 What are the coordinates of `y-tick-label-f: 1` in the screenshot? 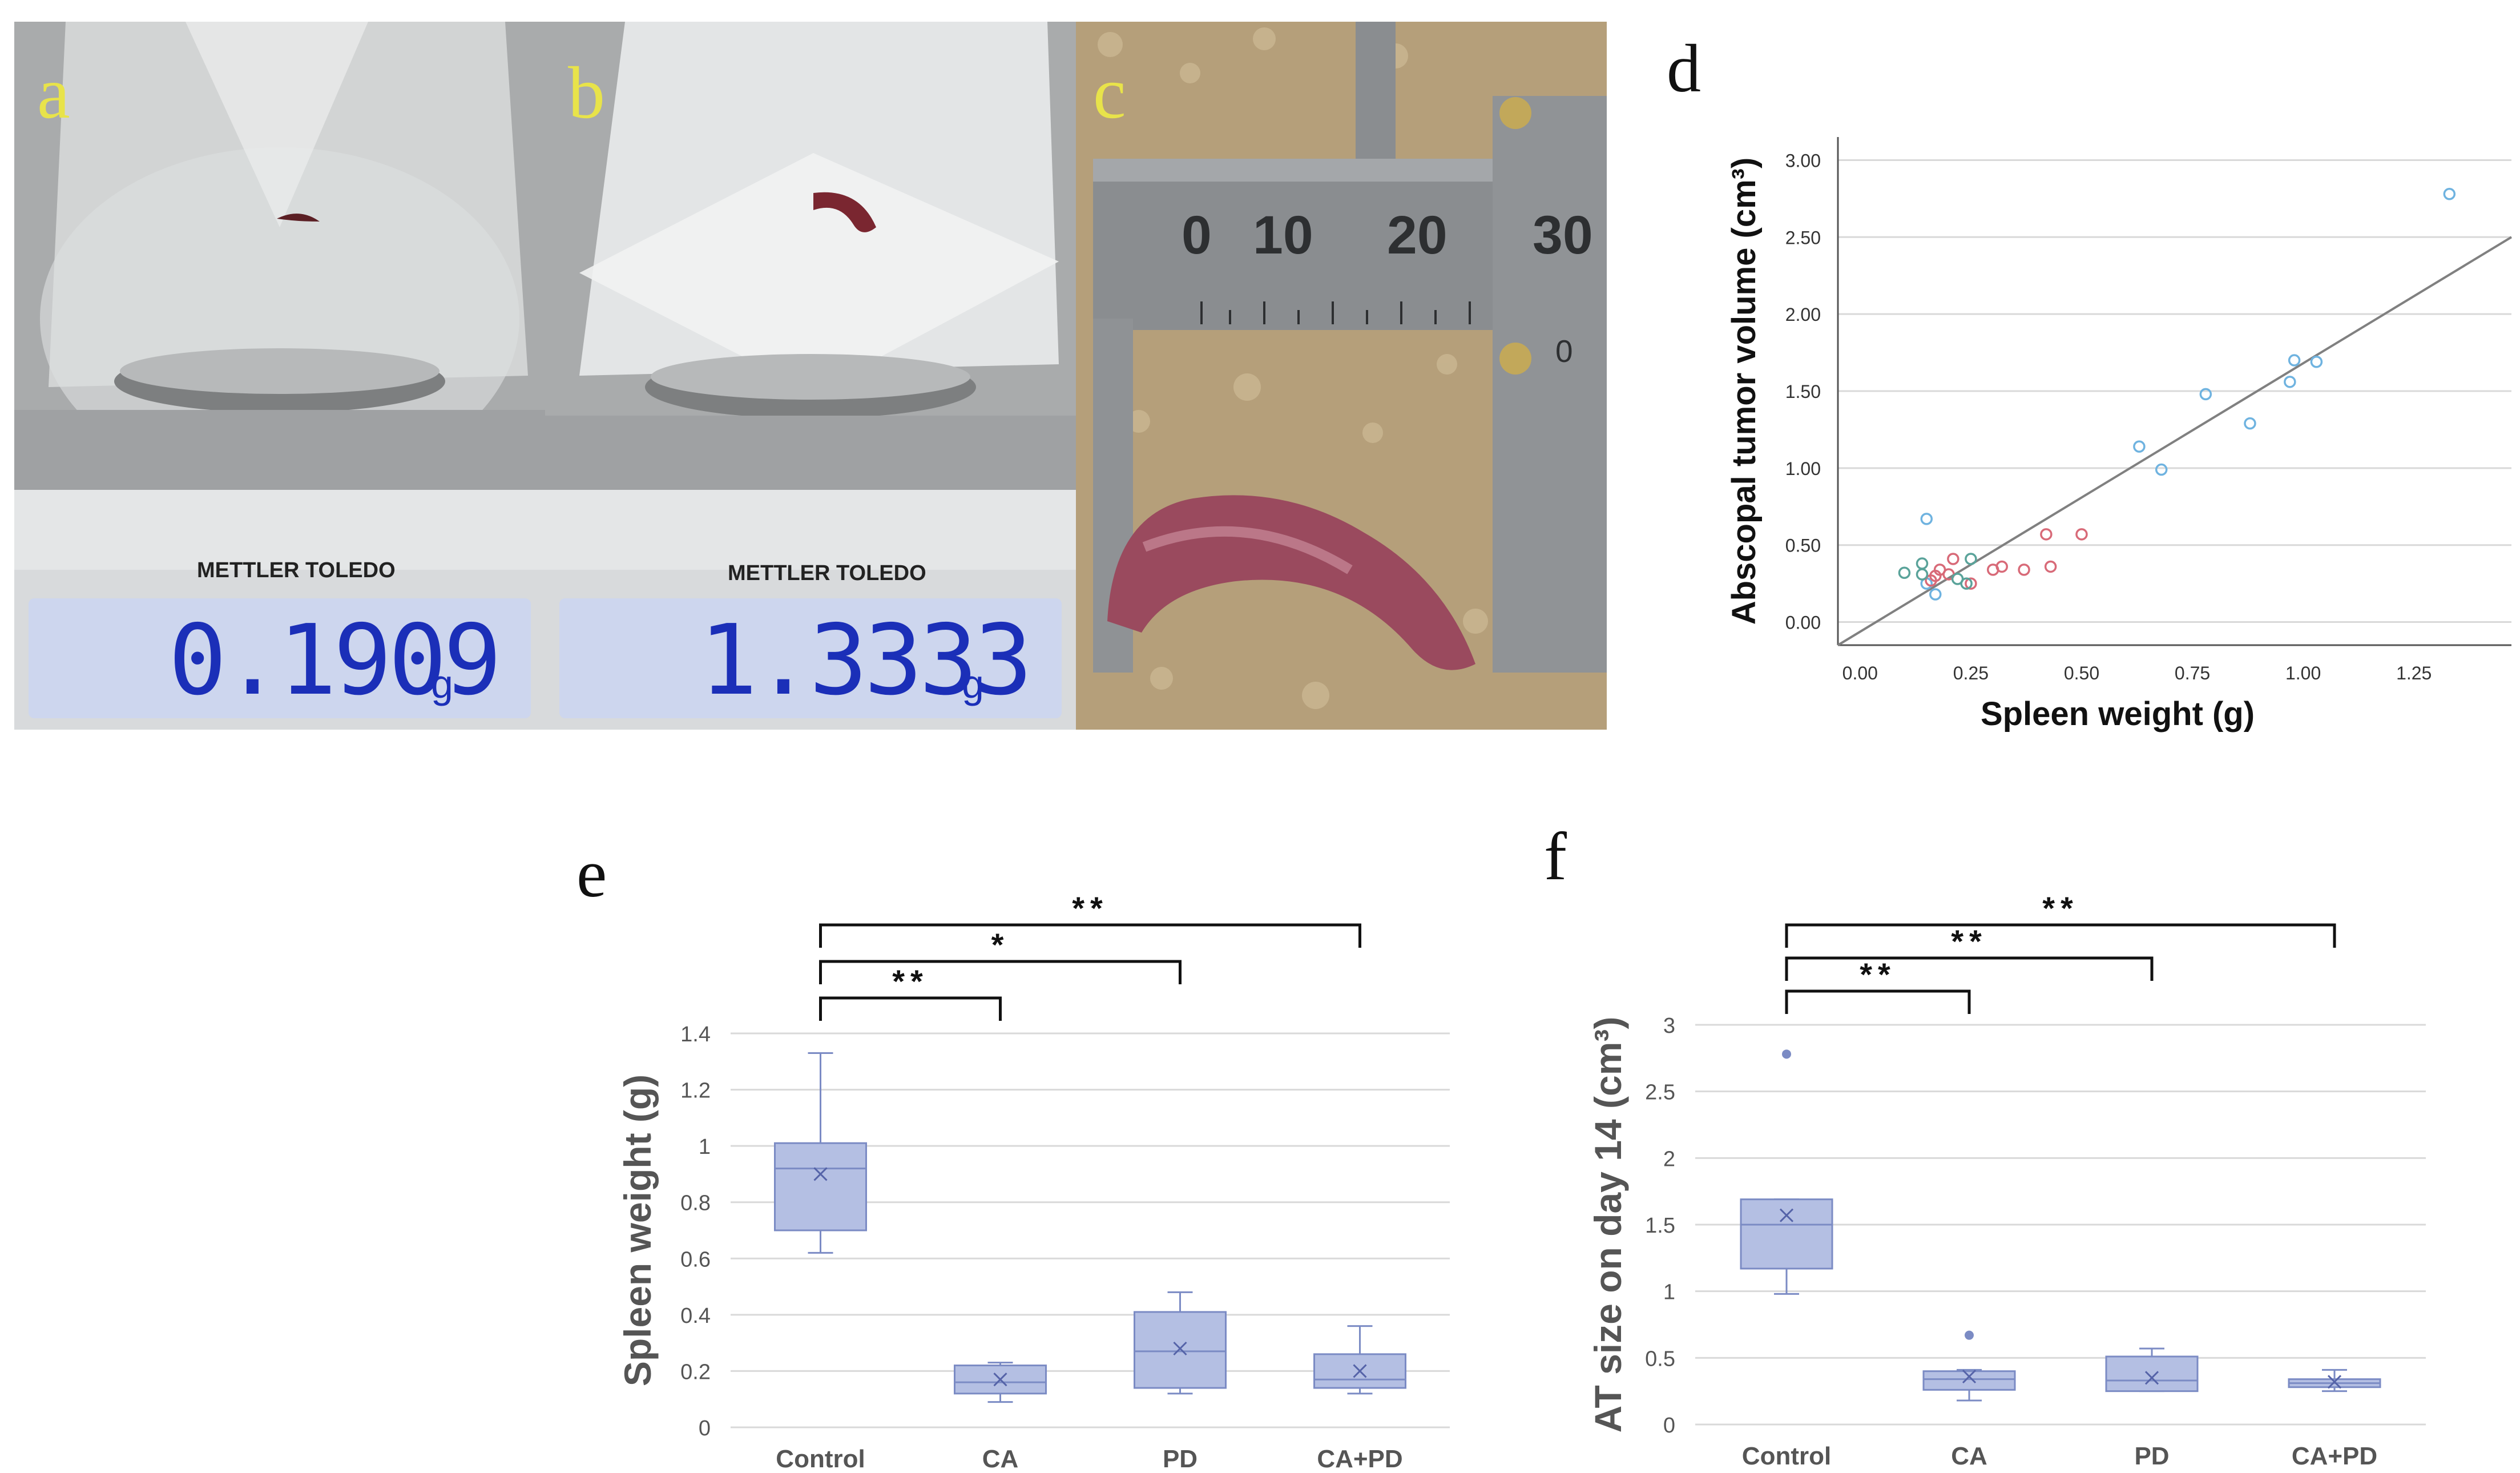 It's located at (1669, 1293).